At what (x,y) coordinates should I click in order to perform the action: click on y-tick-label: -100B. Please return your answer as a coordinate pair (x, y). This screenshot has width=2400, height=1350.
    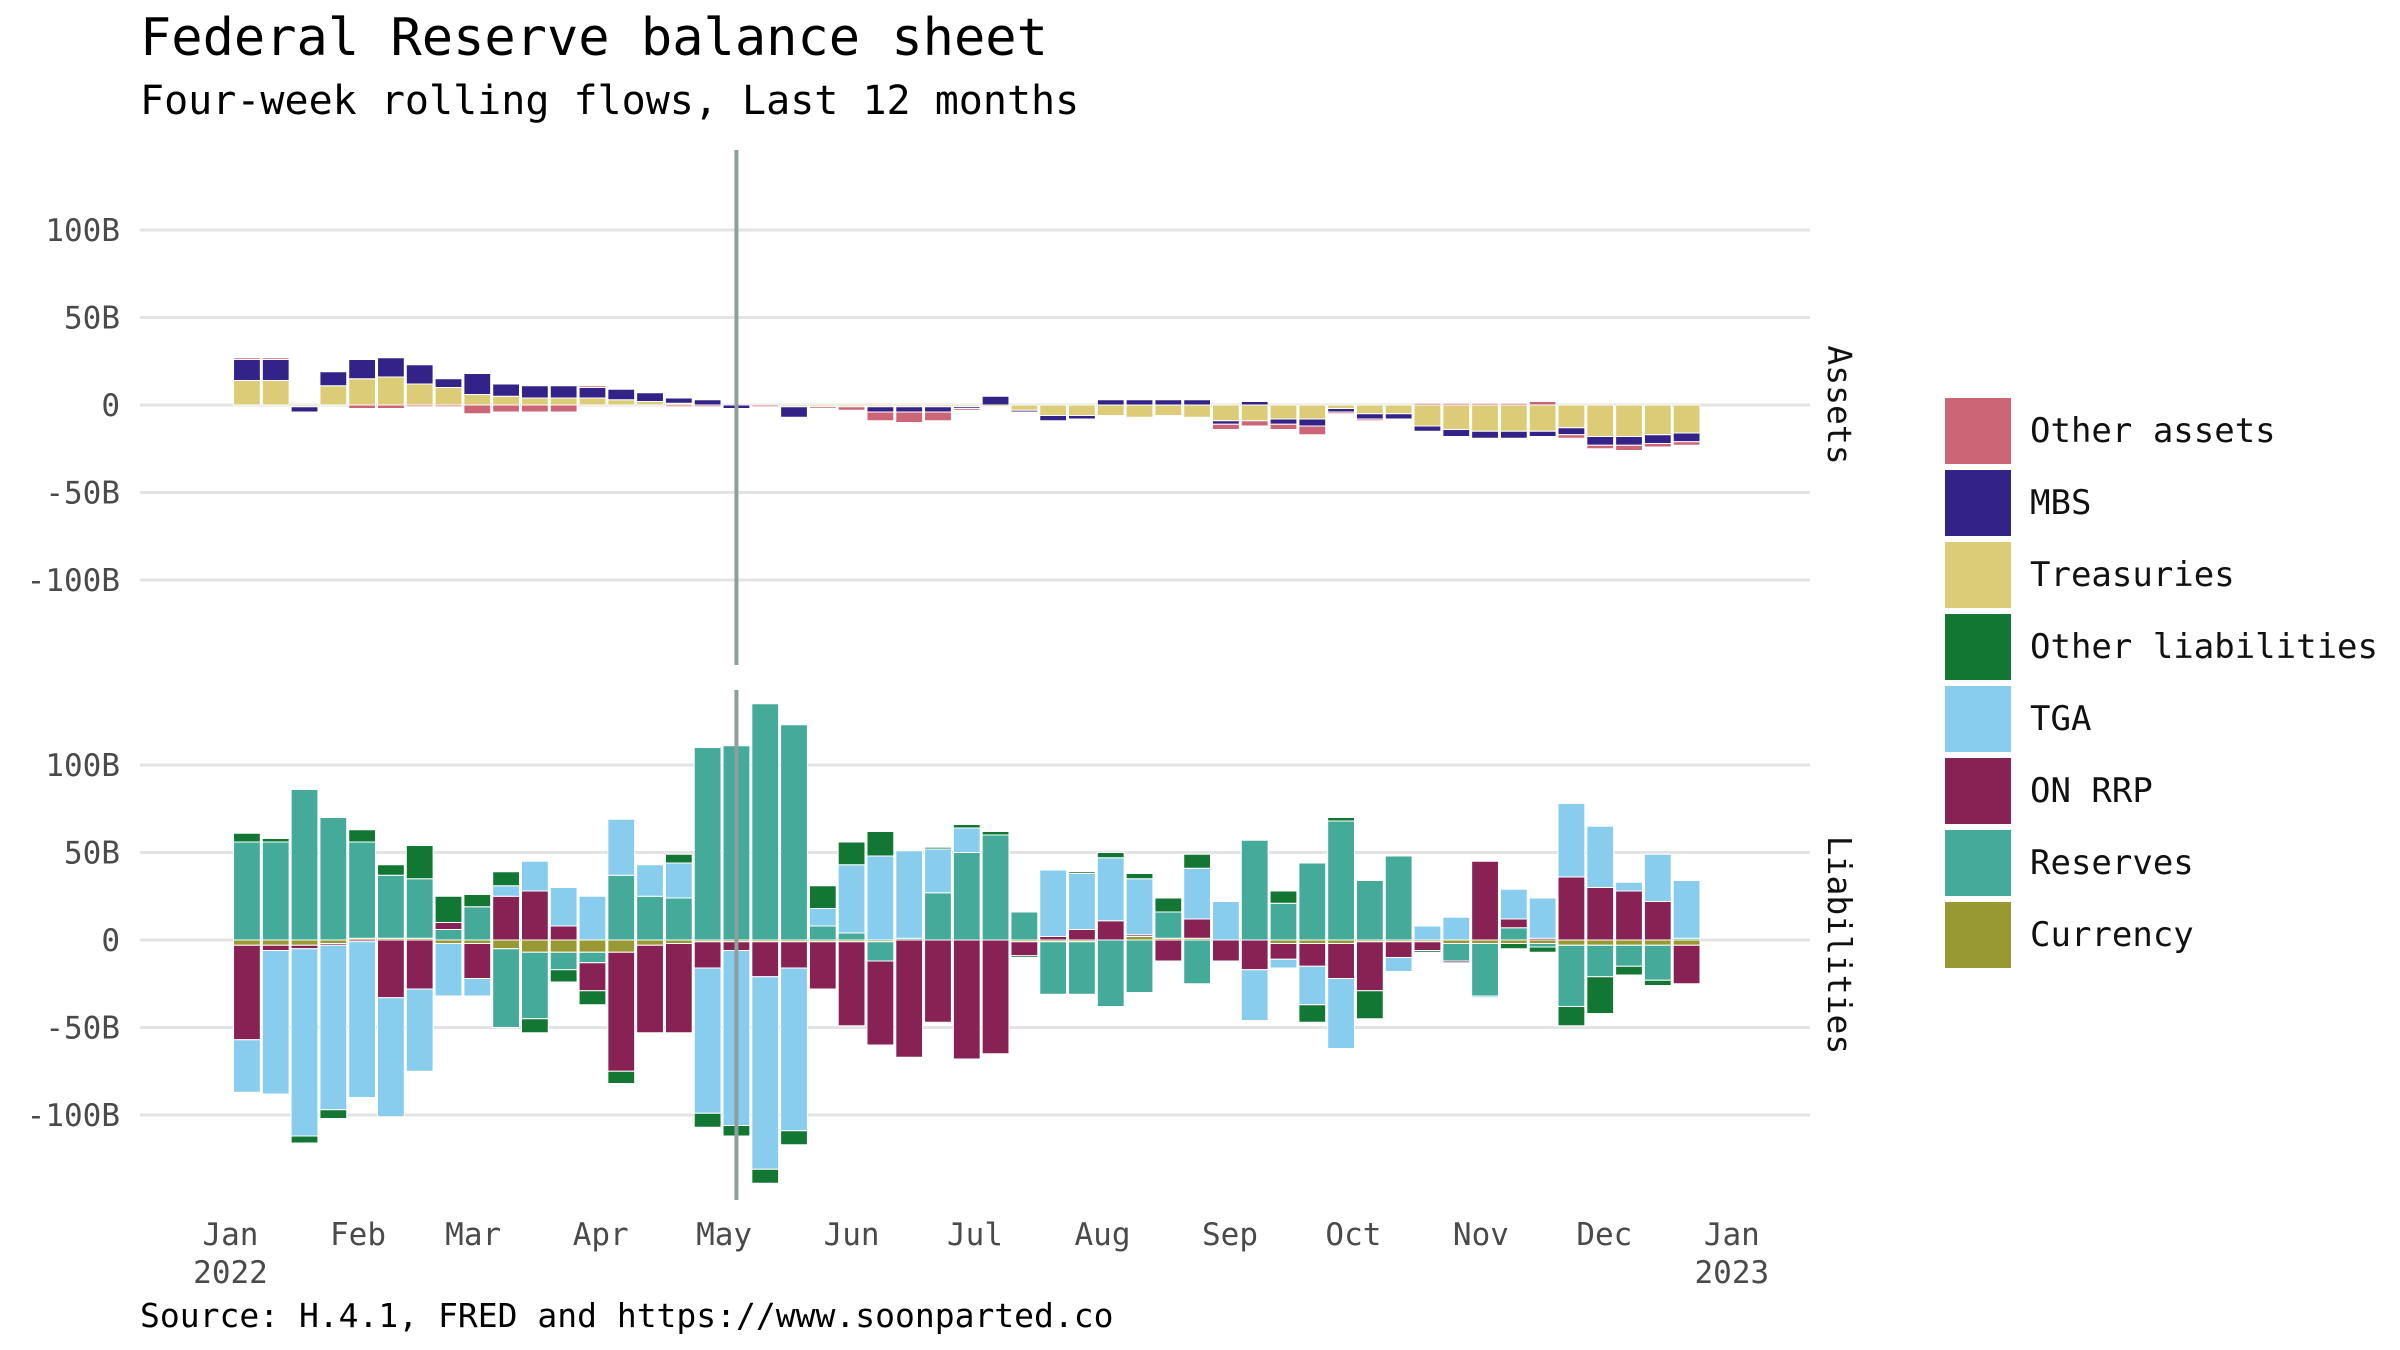
    Looking at the image, I should click on (73, 1116).